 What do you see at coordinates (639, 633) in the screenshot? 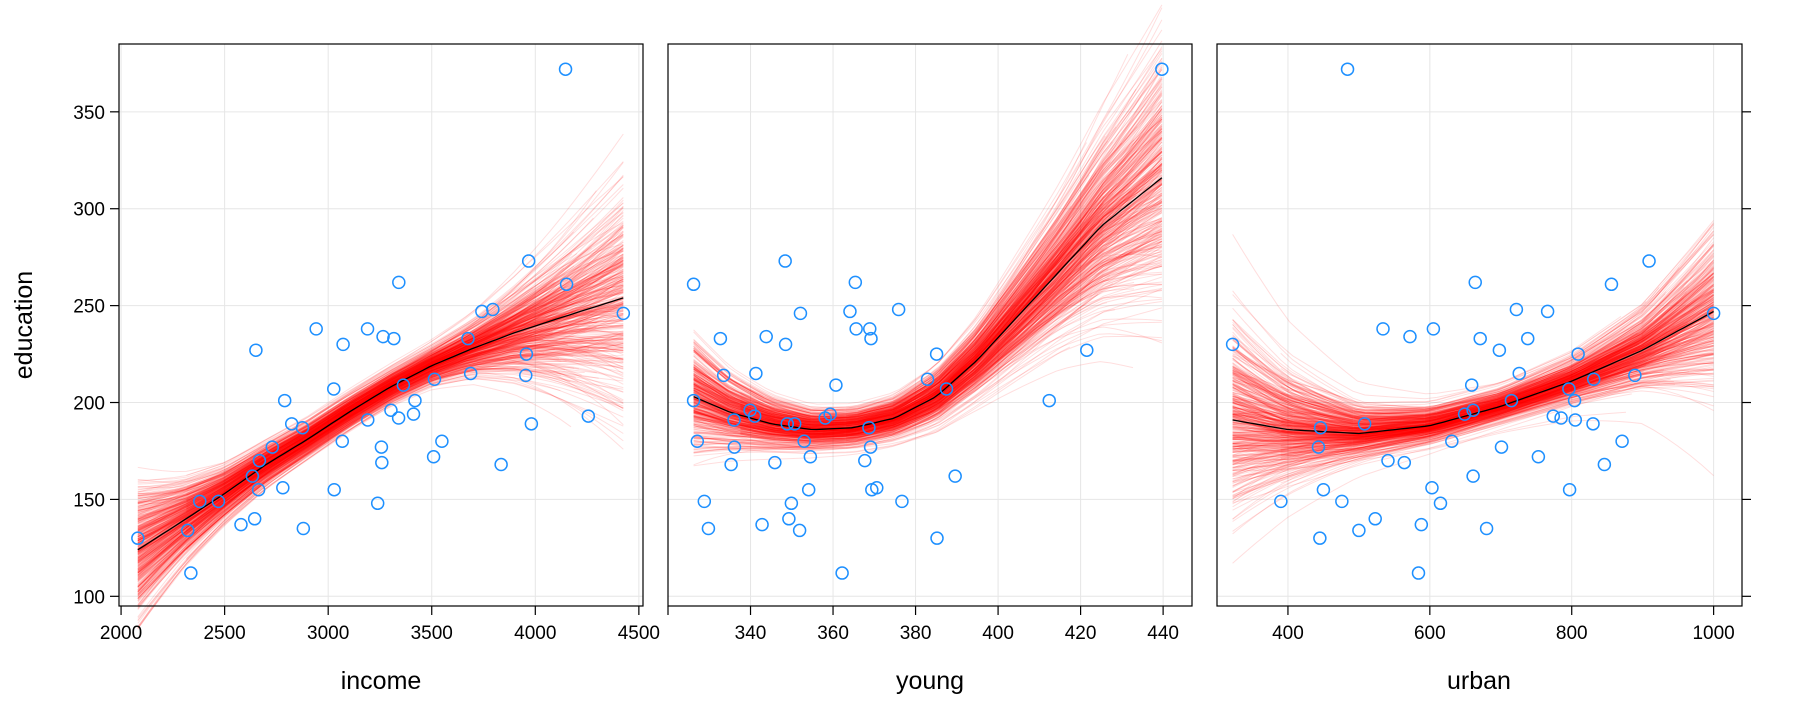
I see `x-tick-label: 4500` at bounding box center [639, 633].